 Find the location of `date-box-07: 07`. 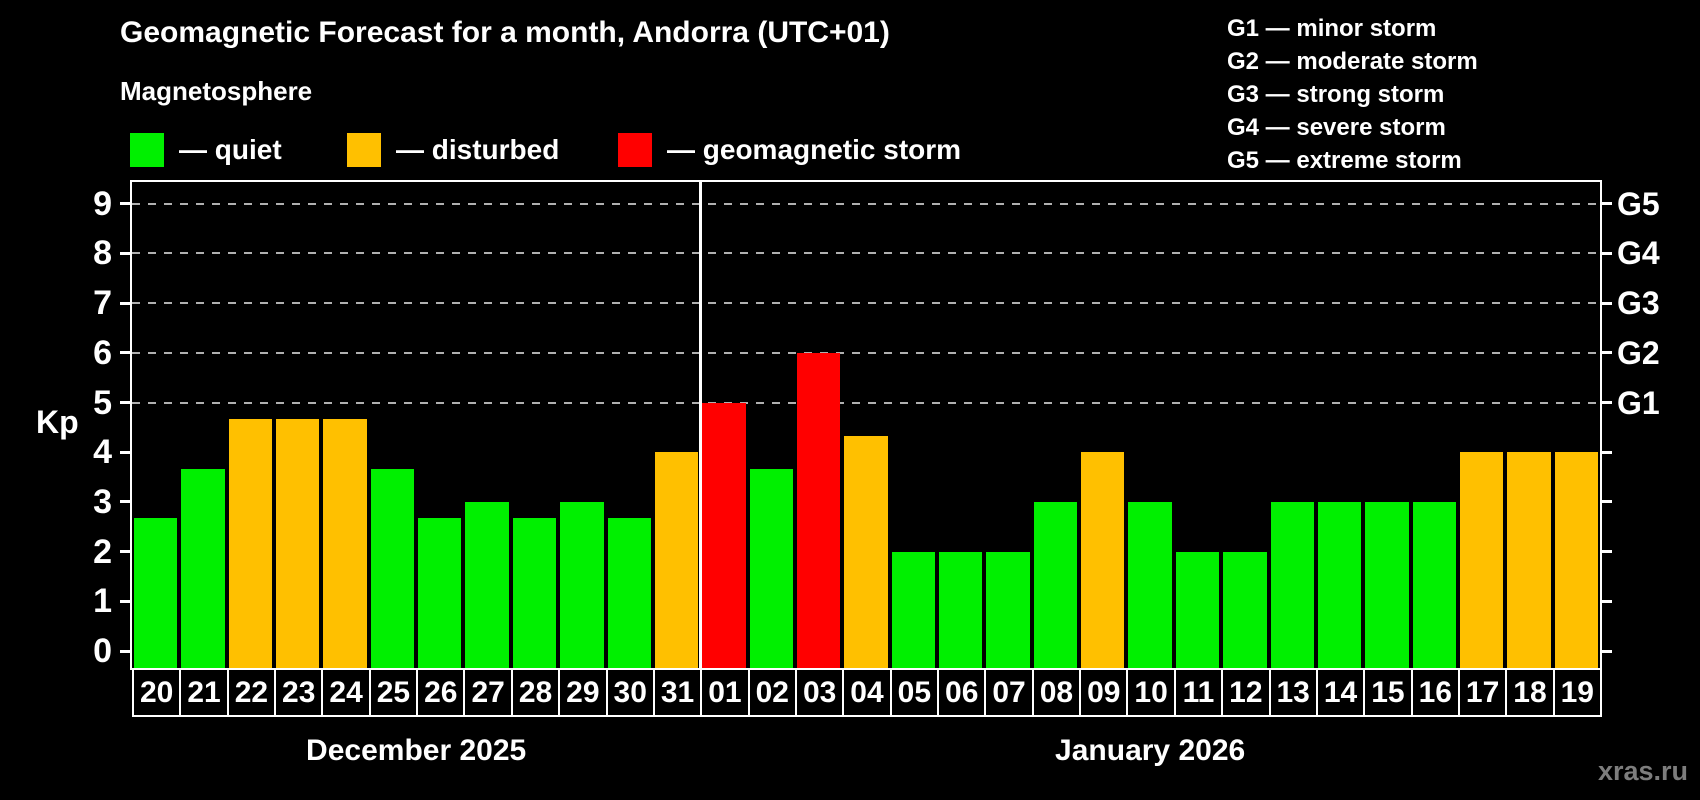

date-box-07: 07 is located at coordinates (1008, 692).